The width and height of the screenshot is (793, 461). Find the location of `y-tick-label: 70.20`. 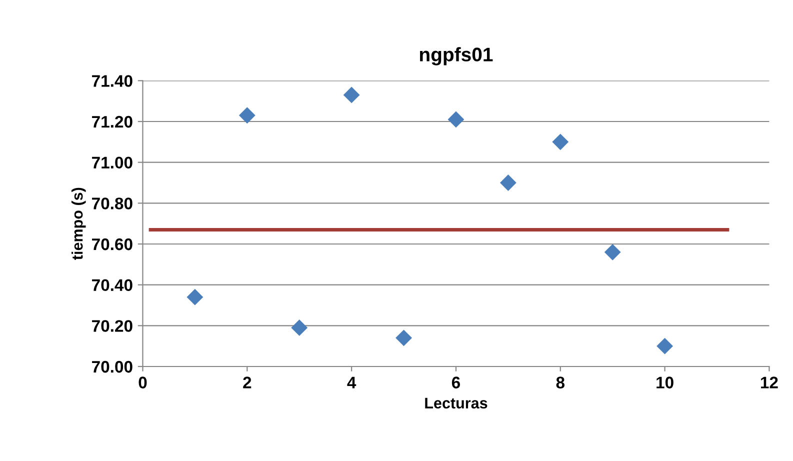

y-tick-label: 70.20 is located at coordinates (112, 326).